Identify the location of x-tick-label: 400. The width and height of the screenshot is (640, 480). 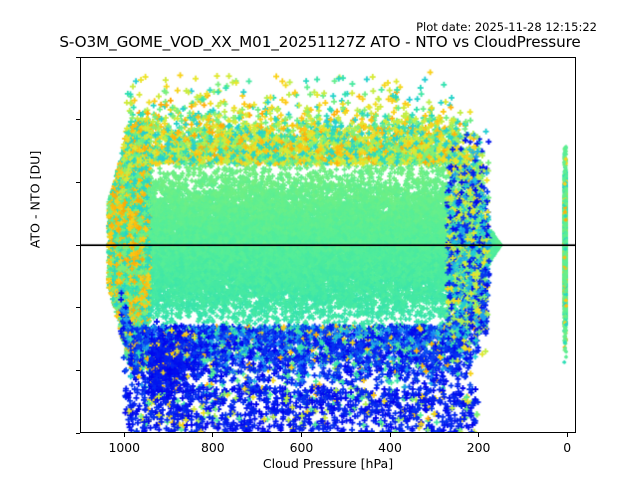
(390, 447).